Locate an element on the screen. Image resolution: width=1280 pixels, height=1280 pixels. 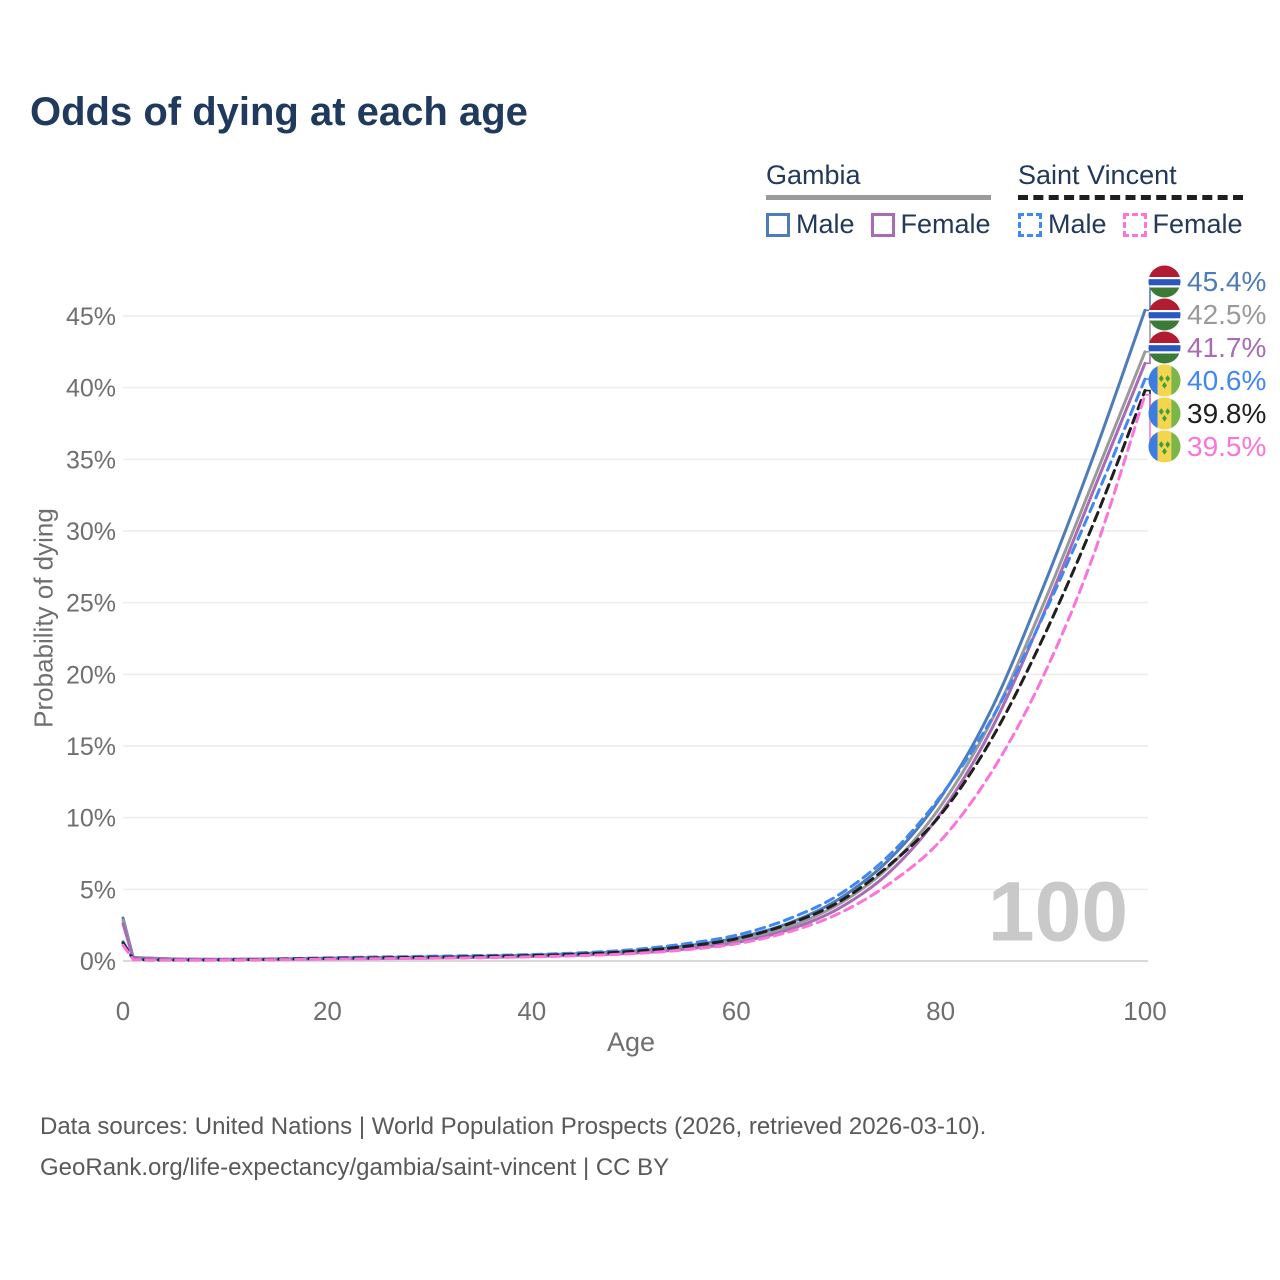
y-tick-label: 35% is located at coordinates (91, 460).